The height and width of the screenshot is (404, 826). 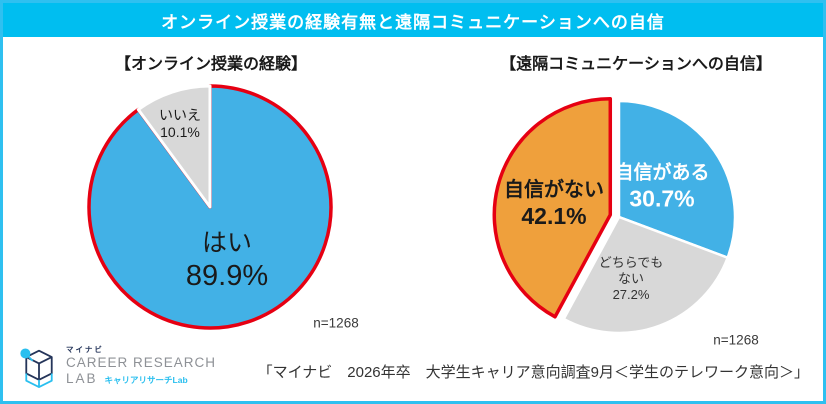 I want to click on slice-percent: 30.7%, so click(x=662, y=198).